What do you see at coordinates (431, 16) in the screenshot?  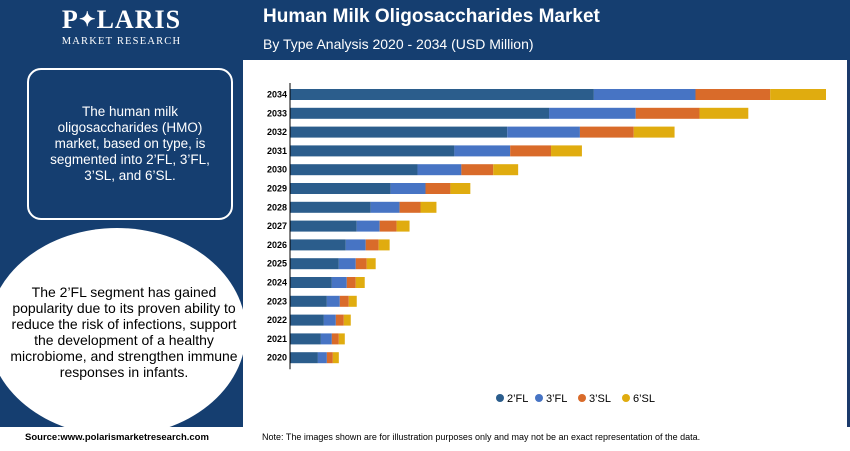 I see `chart-title: Human Milk Oligosaccharides Market` at bounding box center [431, 16].